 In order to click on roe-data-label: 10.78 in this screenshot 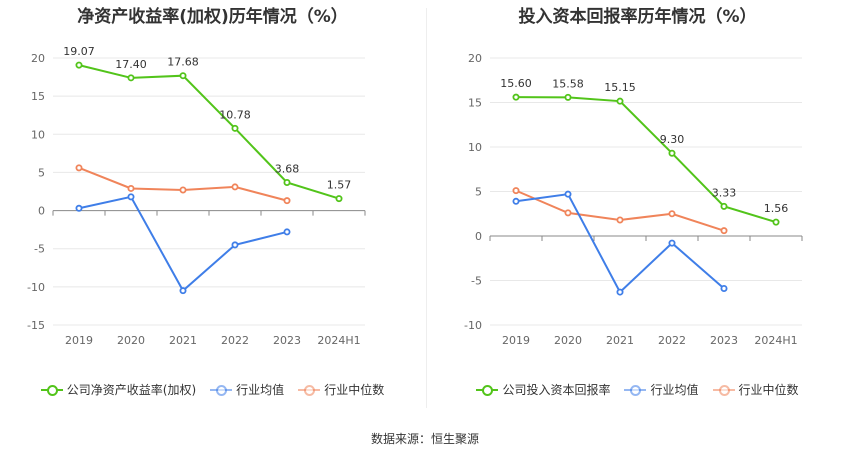, I will do `click(235, 114)`.